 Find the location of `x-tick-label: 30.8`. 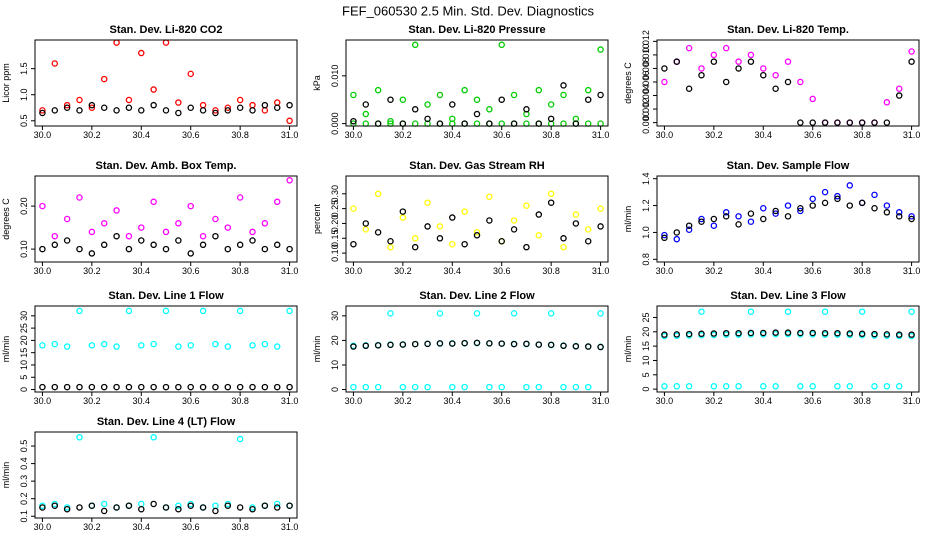

x-tick-label: 30.8 is located at coordinates (240, 271).